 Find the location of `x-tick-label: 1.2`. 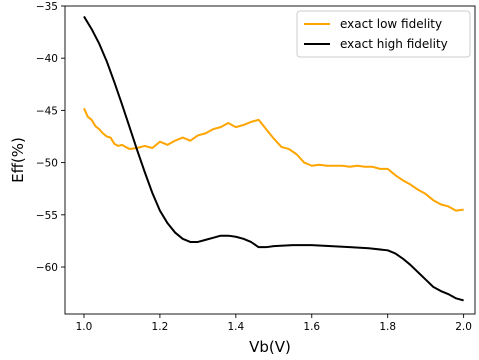

x-tick-label: 1.2 is located at coordinates (160, 327).